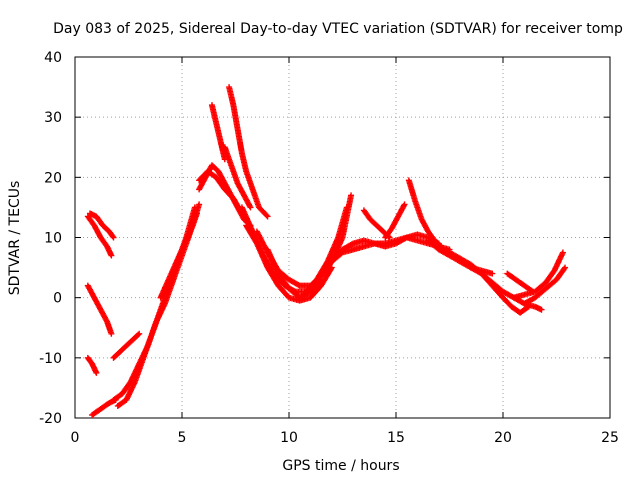 The height and width of the screenshot is (480, 640). Describe the element at coordinates (503, 438) in the screenshot. I see `x-tick-label: 20` at that location.